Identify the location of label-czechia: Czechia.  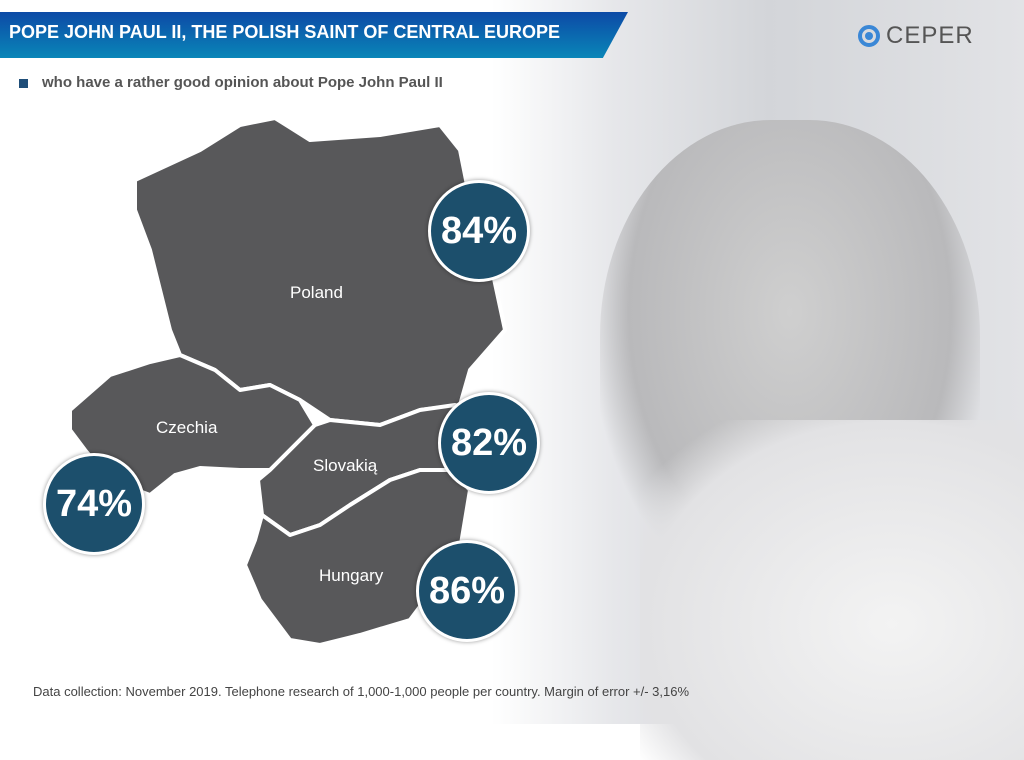
(187, 427).